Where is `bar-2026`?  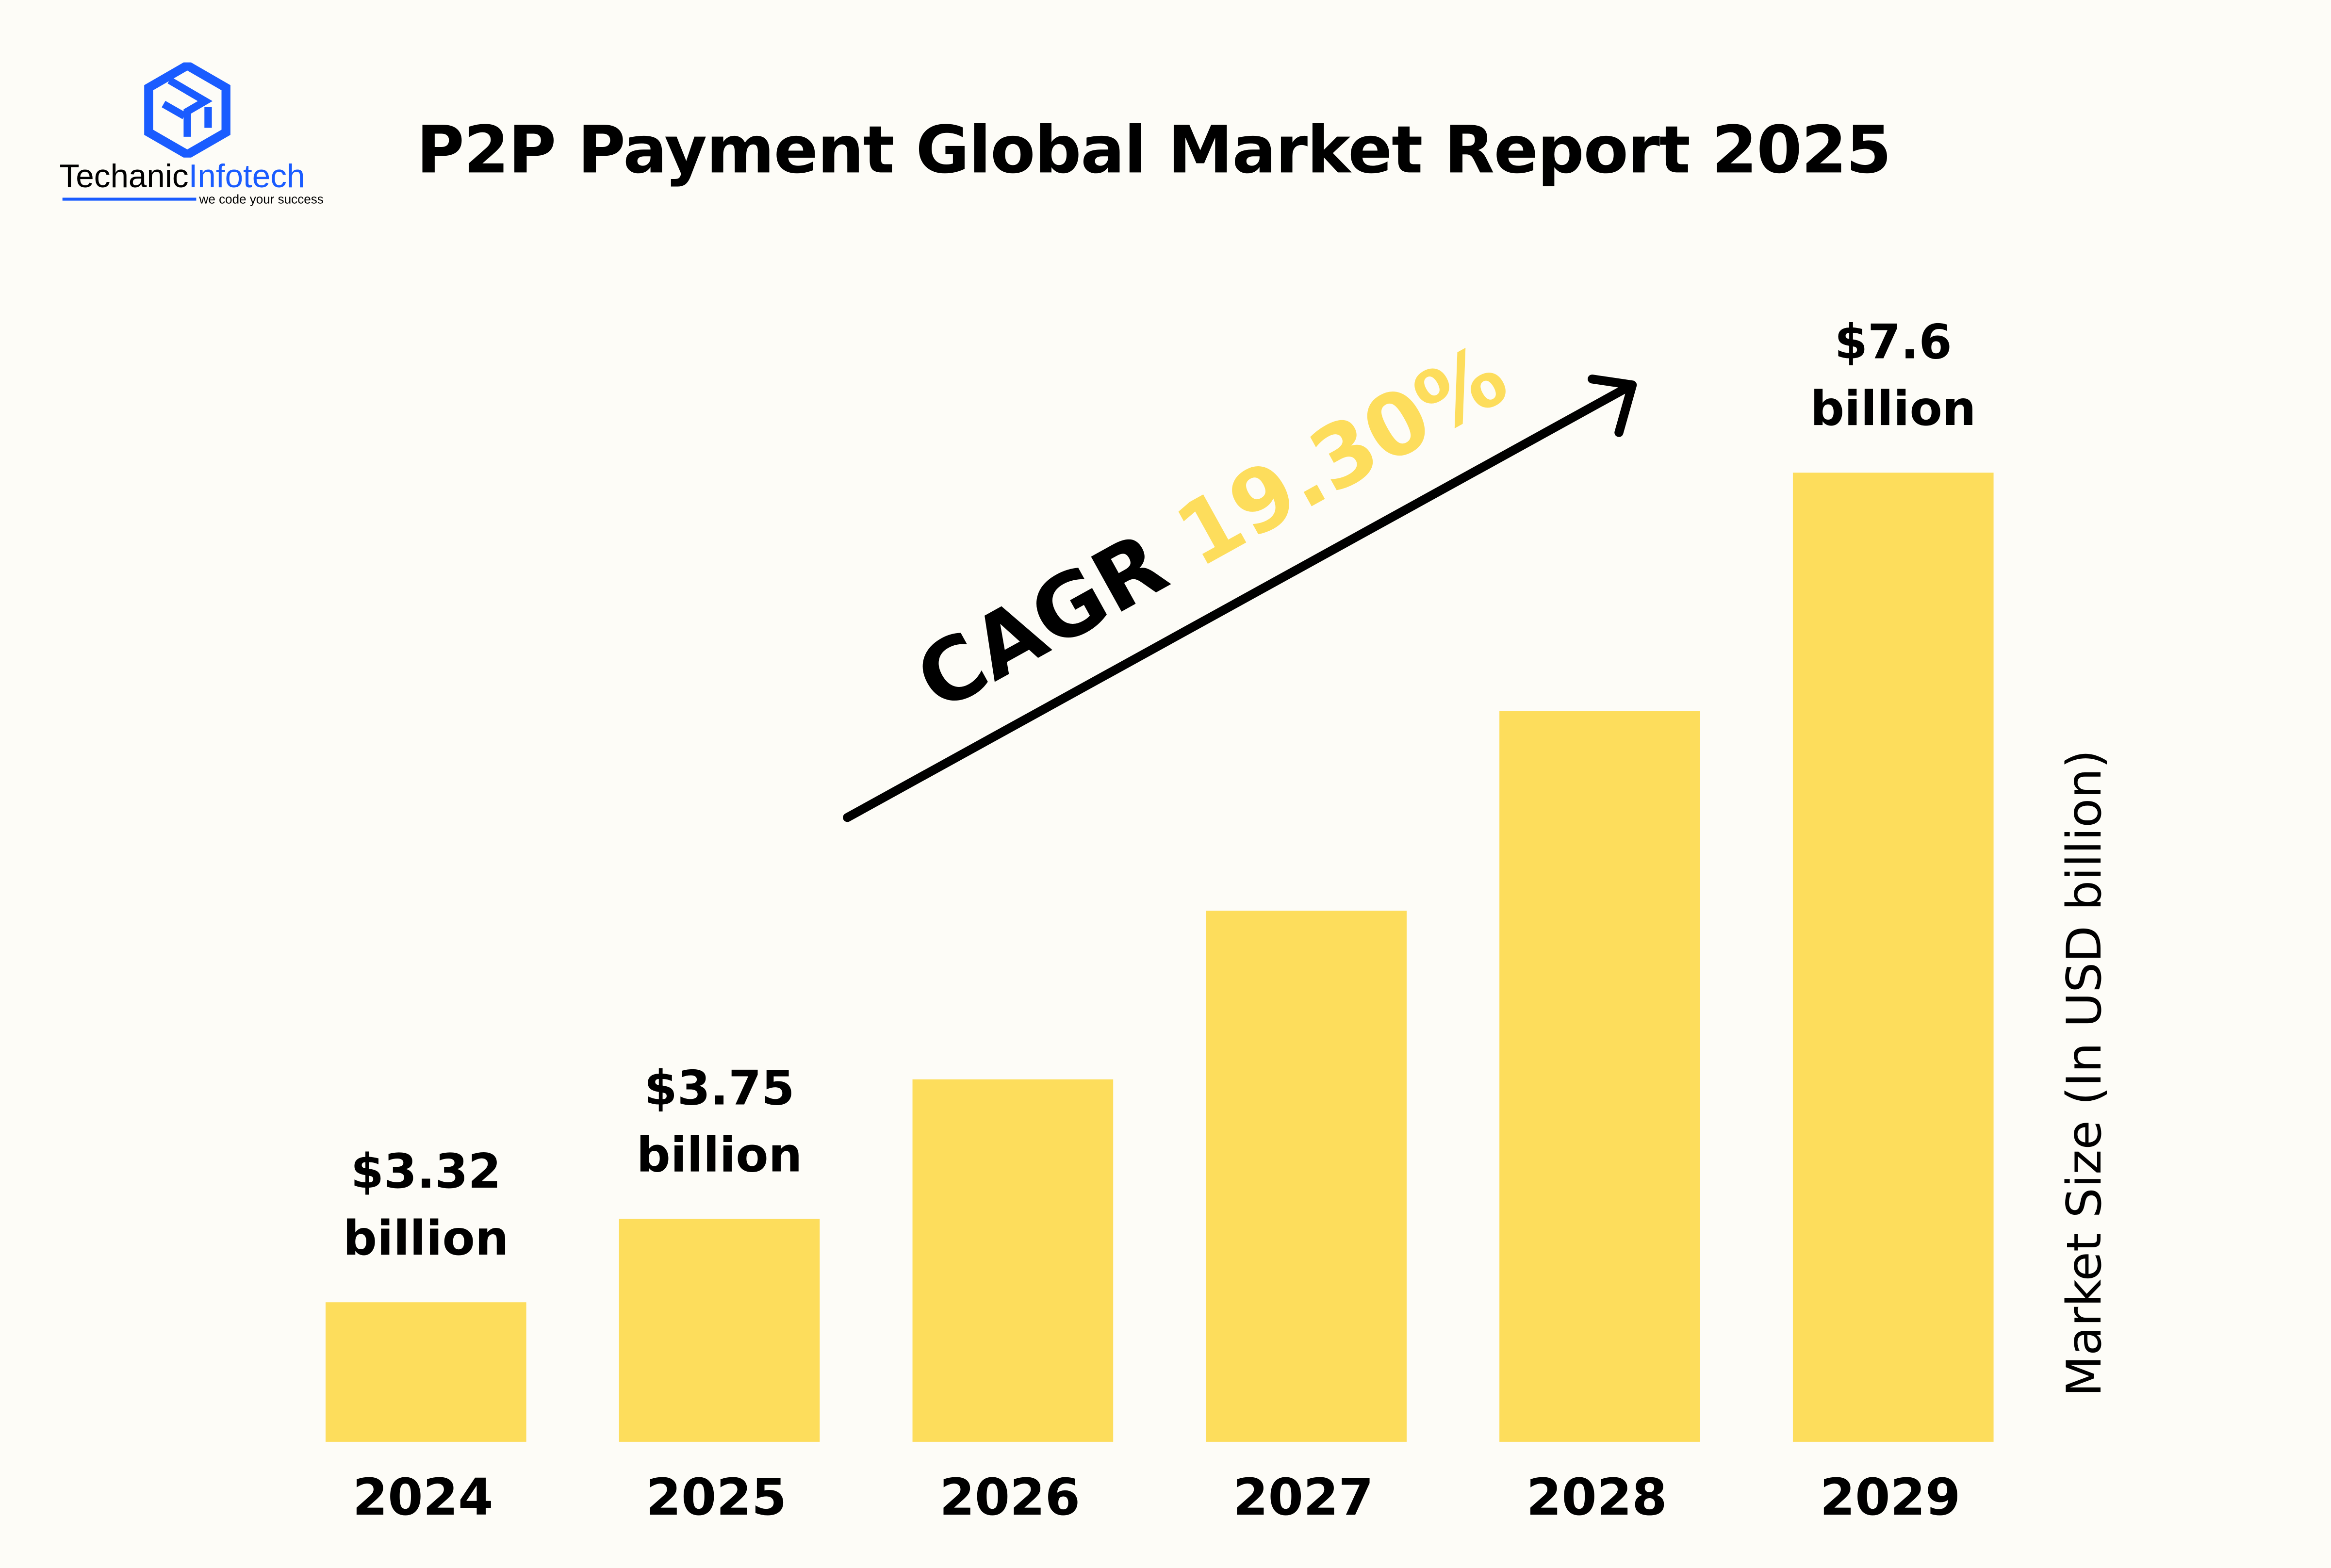
bar-2026 is located at coordinates (1013, 1260).